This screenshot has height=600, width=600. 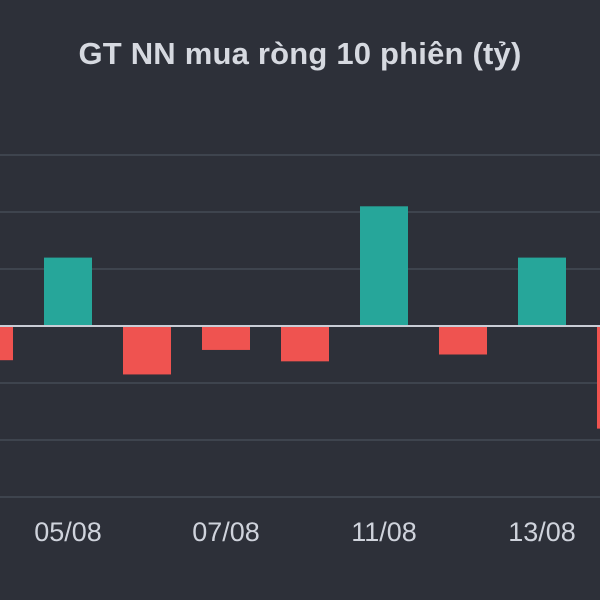 What do you see at coordinates (384, 532) in the screenshot?
I see `x-tick-label: 11/08` at bounding box center [384, 532].